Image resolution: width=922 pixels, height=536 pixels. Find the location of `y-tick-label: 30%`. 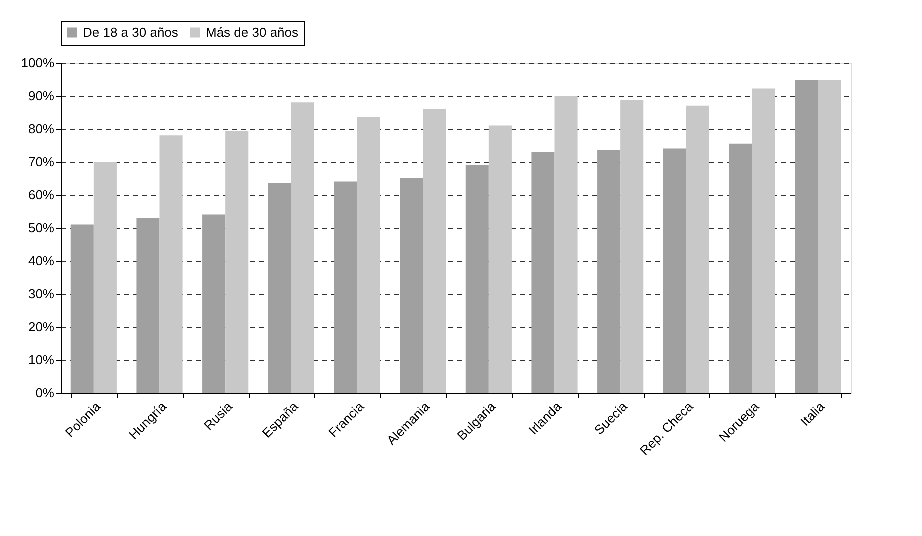

y-tick-label: 30% is located at coordinates (41, 294).